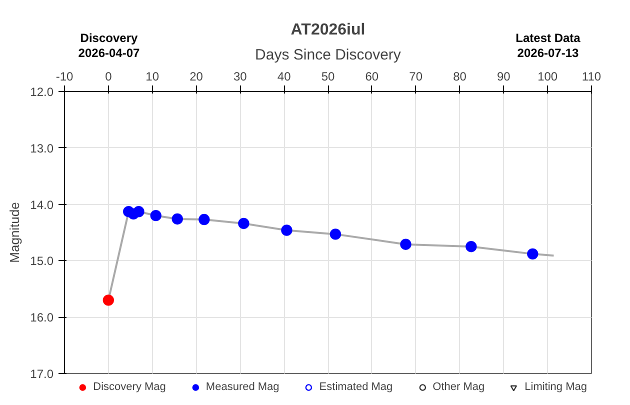 The height and width of the screenshot is (405, 630). What do you see at coordinates (548, 77) in the screenshot?
I see `x-tick-label: 100` at bounding box center [548, 77].